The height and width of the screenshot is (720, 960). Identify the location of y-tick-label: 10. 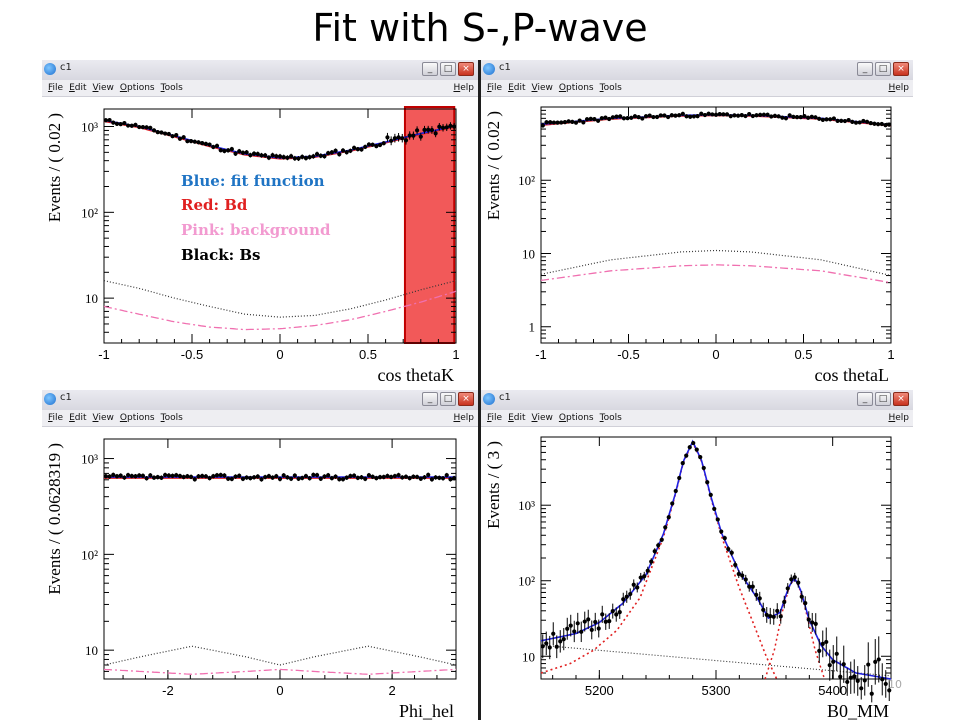
(528, 656).